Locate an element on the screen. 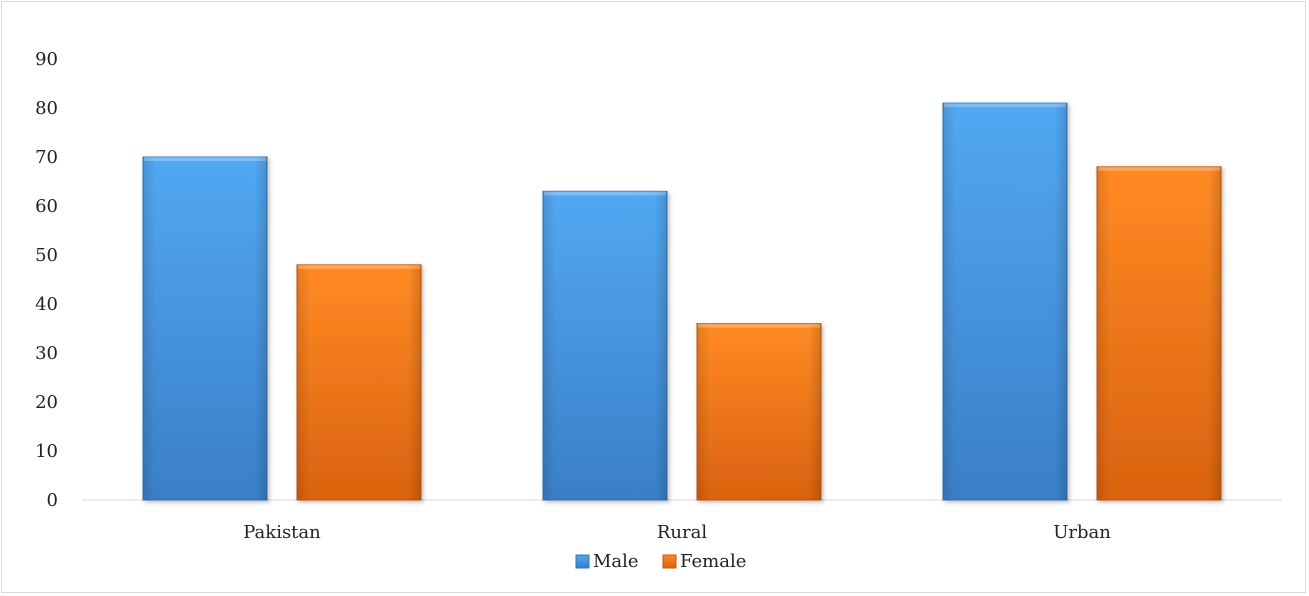  bar-male-urban is located at coordinates (1005, 301).